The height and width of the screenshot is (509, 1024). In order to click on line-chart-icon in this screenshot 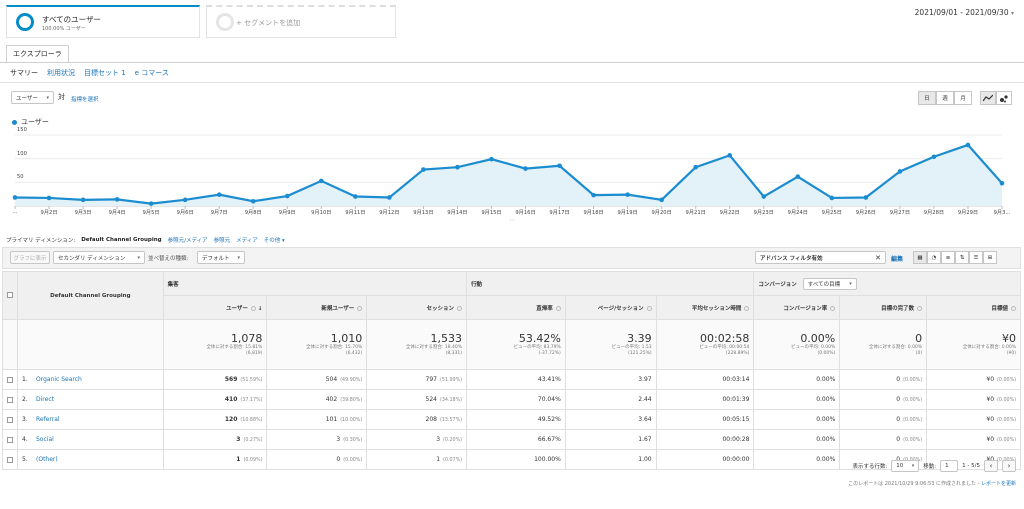, I will do `click(988, 98)`.